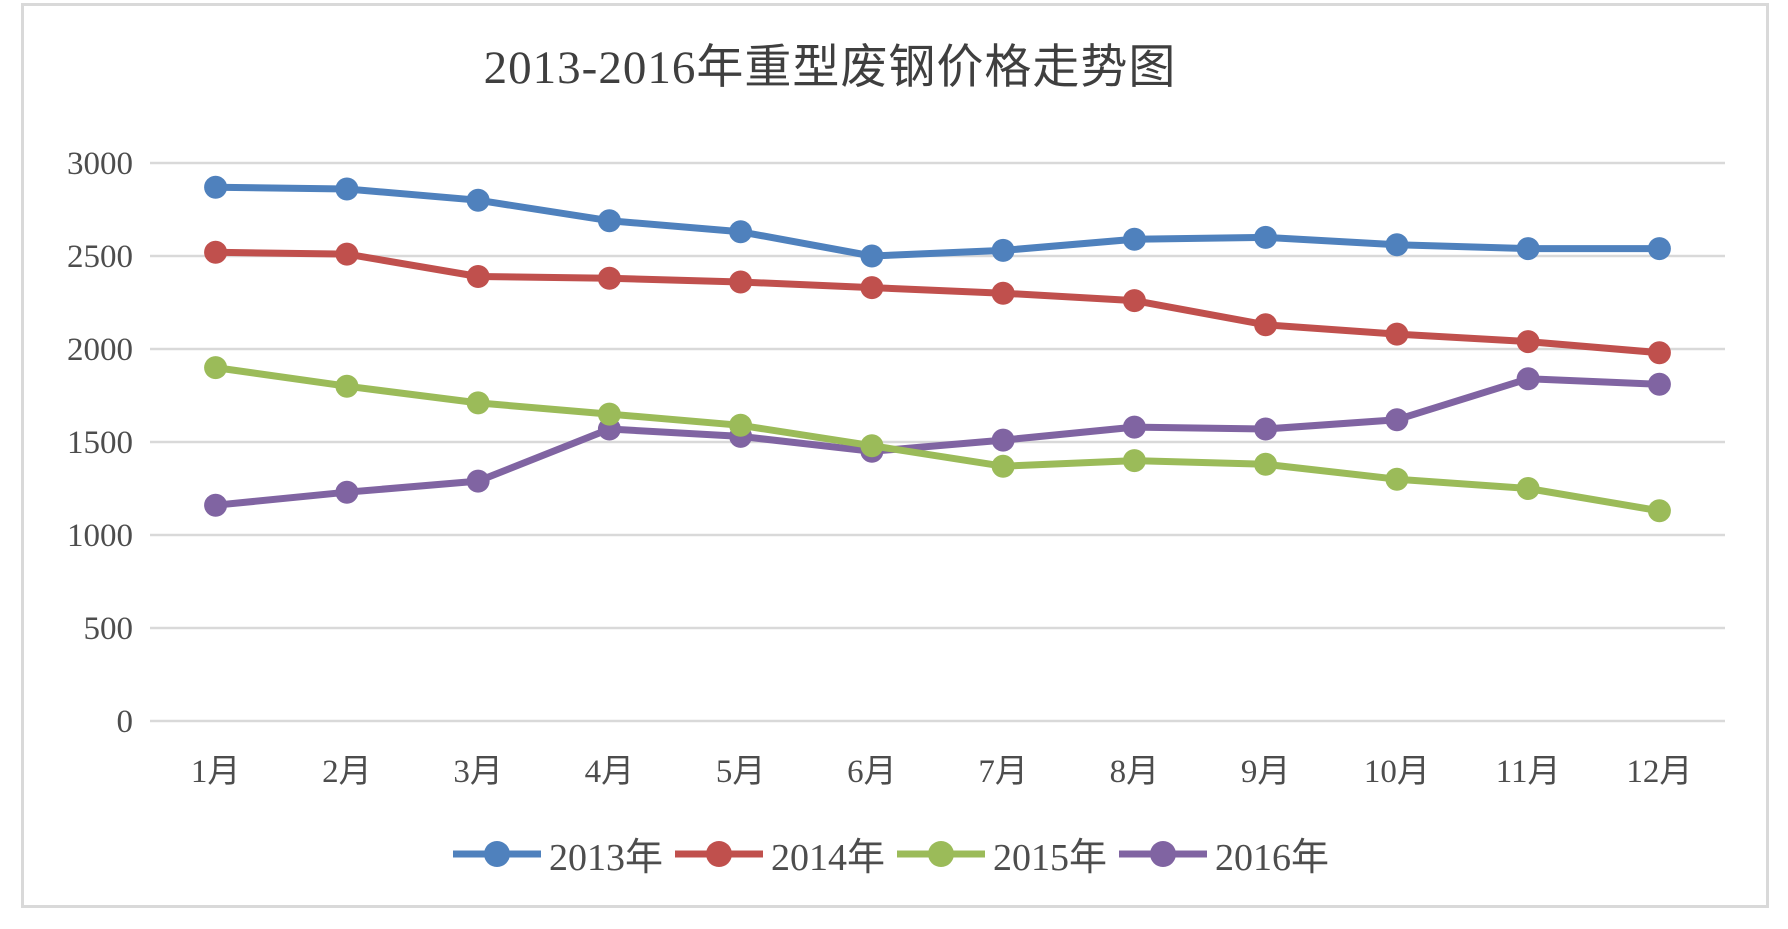 The image size is (1788, 929). I want to click on data-point-2014年-1月, so click(216, 252).